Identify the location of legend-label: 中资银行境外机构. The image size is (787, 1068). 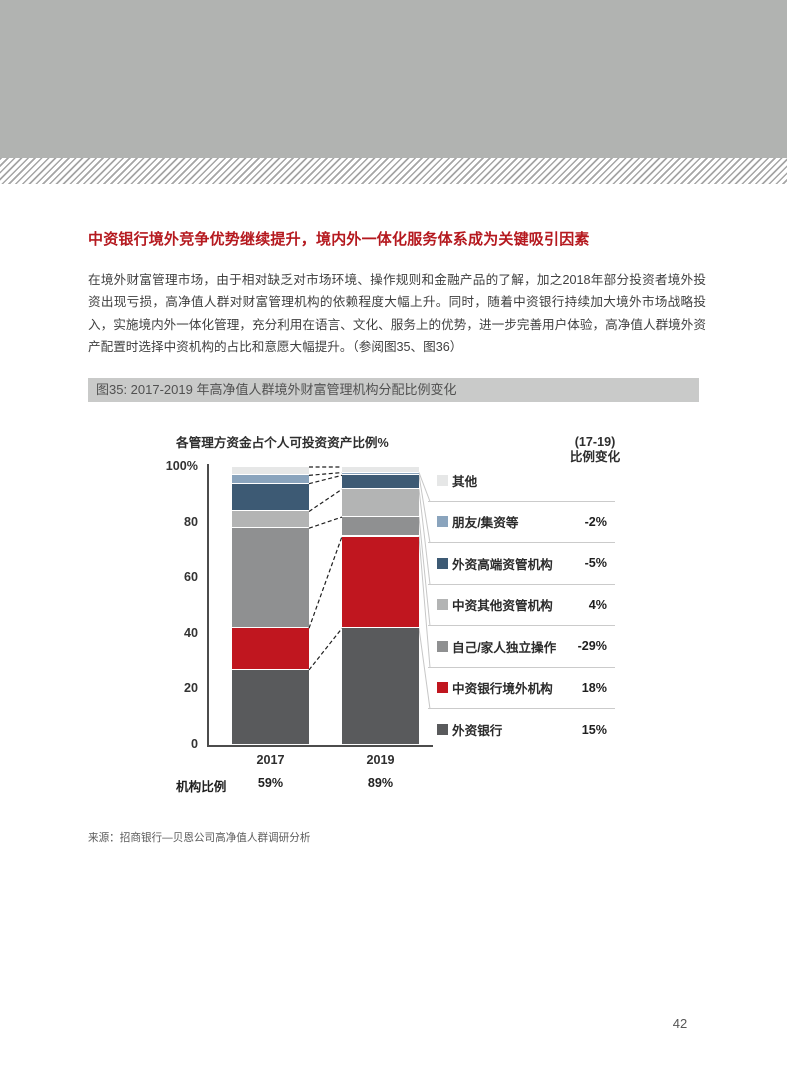
(502, 689).